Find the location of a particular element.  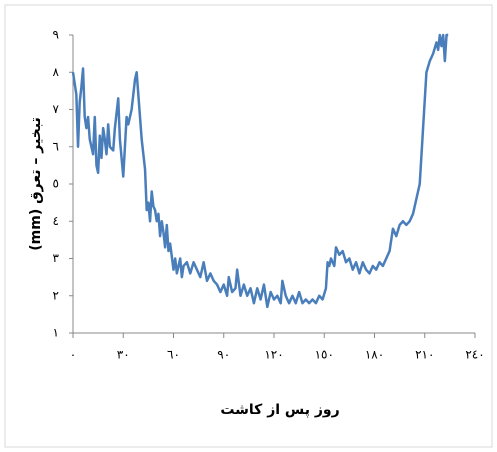

y-tick-label: ٢ is located at coordinates (56, 295).